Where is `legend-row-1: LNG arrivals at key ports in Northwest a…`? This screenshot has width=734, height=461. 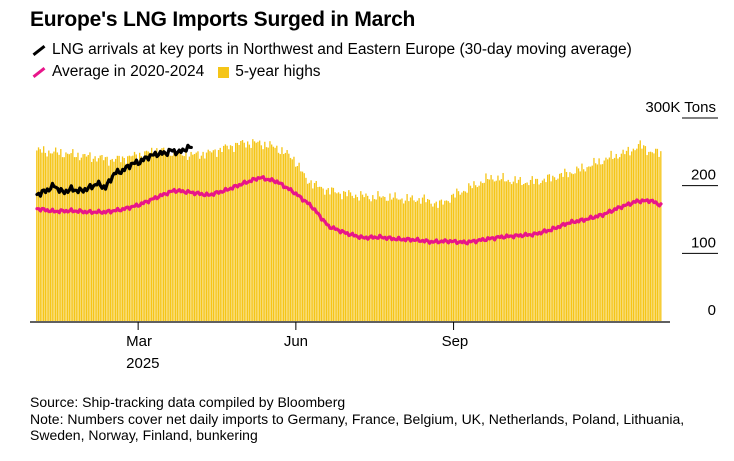 legend-row-1: LNG arrivals at key ports in Northwest a… is located at coordinates (338, 50).